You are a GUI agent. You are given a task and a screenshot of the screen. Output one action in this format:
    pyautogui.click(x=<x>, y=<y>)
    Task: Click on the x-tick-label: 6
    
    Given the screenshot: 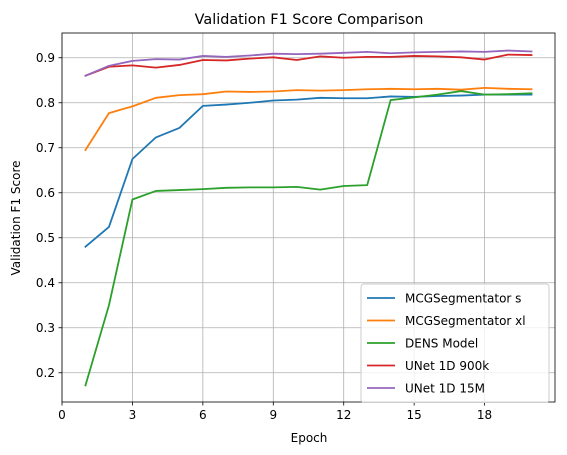 What is the action you would take?
    pyautogui.click(x=203, y=415)
    